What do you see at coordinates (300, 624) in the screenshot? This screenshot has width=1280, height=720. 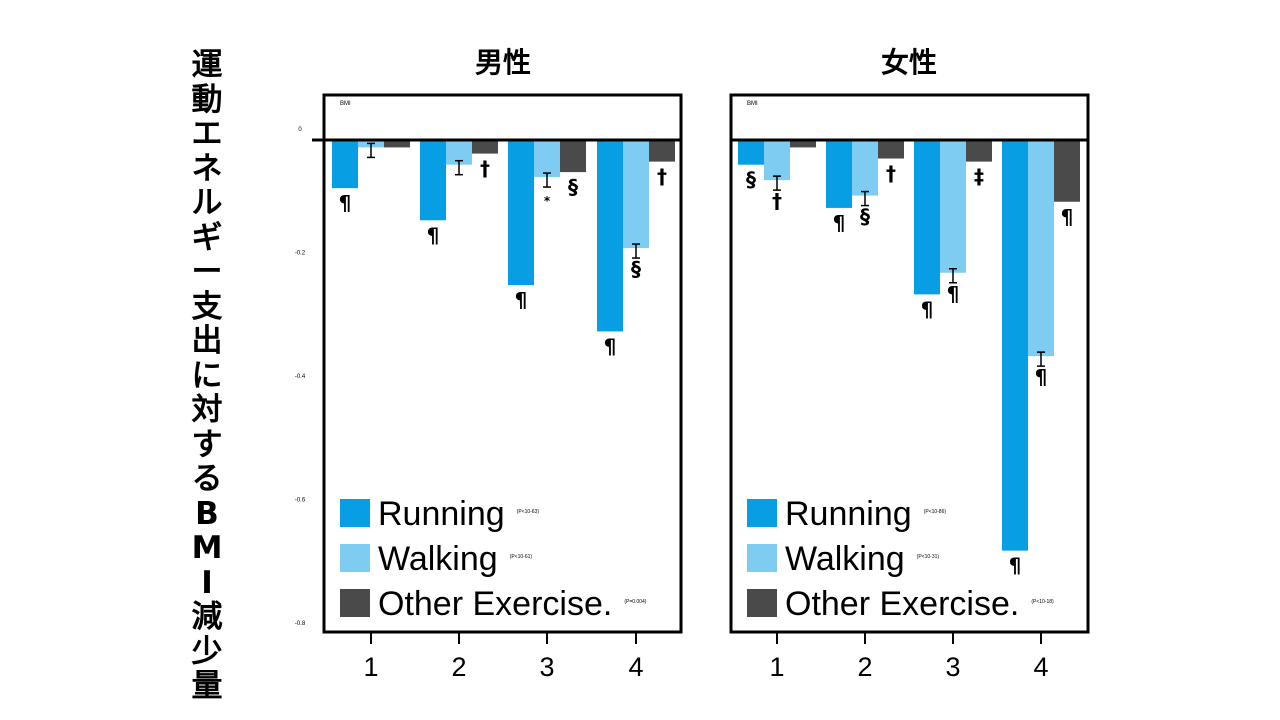 I see `y-tick-label: -0.8` at bounding box center [300, 624].